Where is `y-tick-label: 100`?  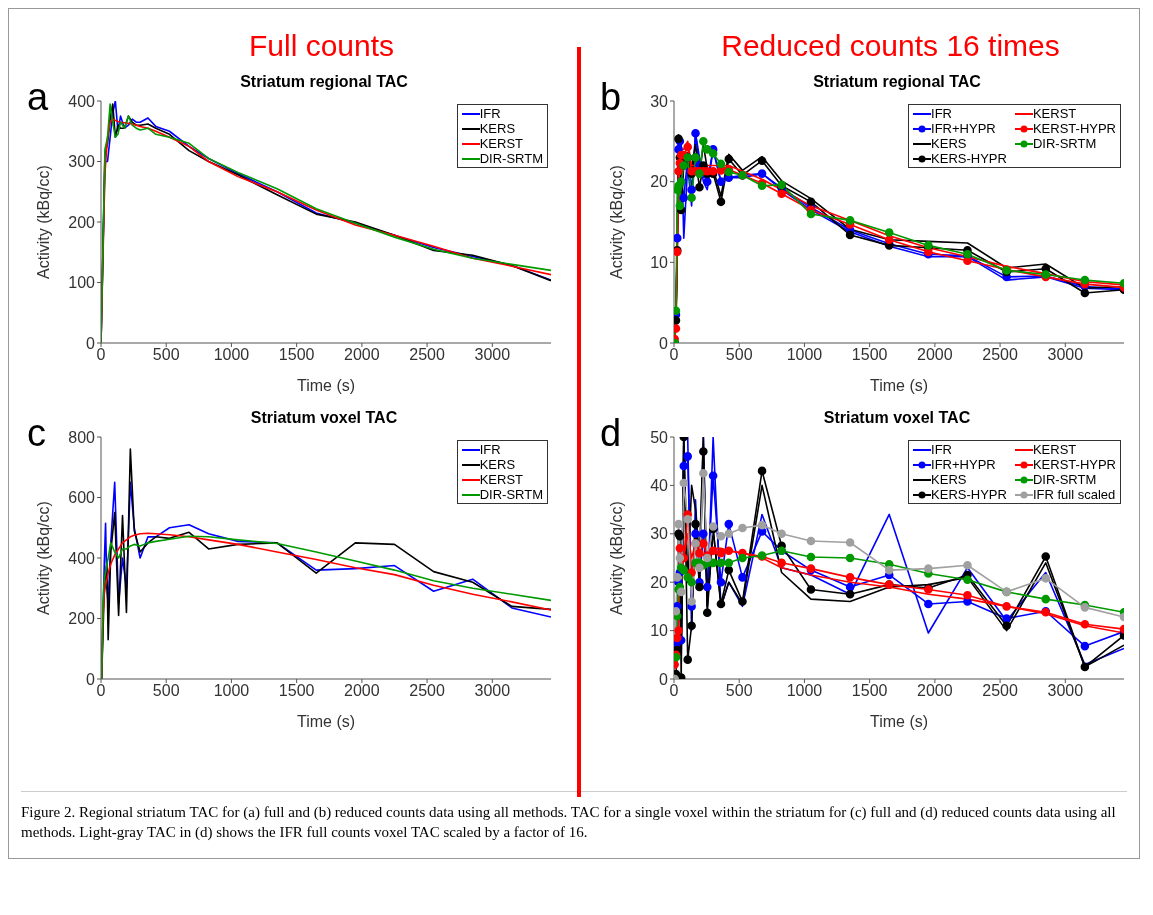 y-tick-label: 100 is located at coordinates (82, 283).